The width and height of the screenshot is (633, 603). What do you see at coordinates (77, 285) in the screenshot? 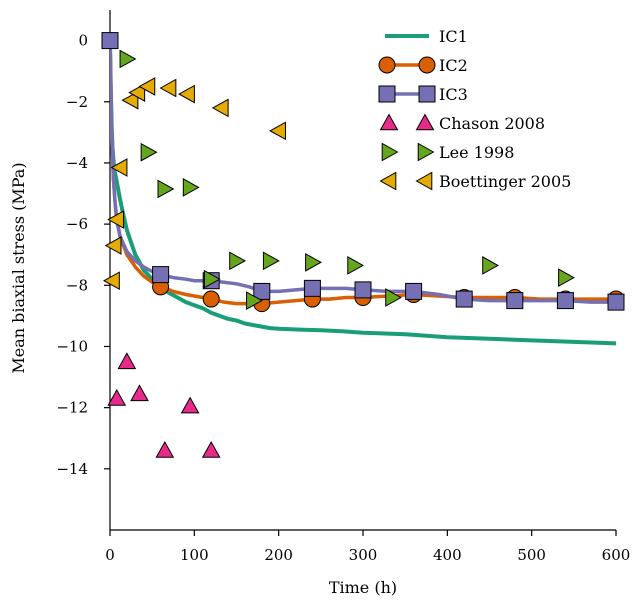
I see `y-tick-label: −8` at bounding box center [77, 285].